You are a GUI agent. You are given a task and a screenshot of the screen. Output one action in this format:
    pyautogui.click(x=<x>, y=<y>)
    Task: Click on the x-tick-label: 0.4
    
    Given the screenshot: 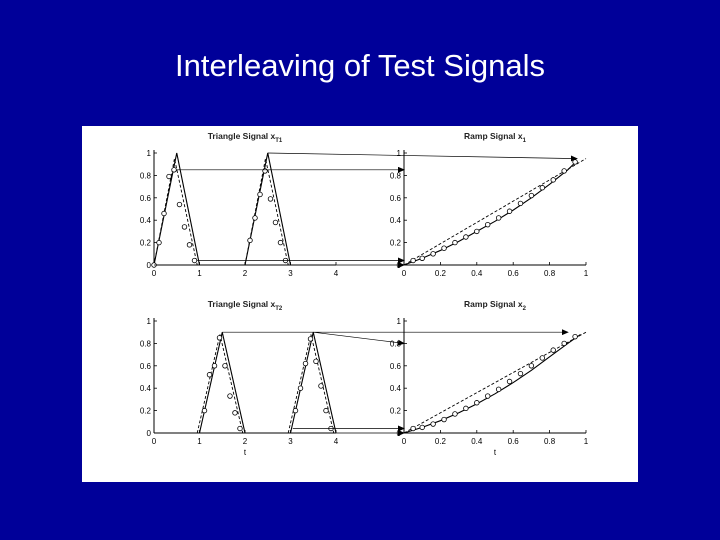 What is the action you would take?
    pyautogui.click(x=477, y=273)
    